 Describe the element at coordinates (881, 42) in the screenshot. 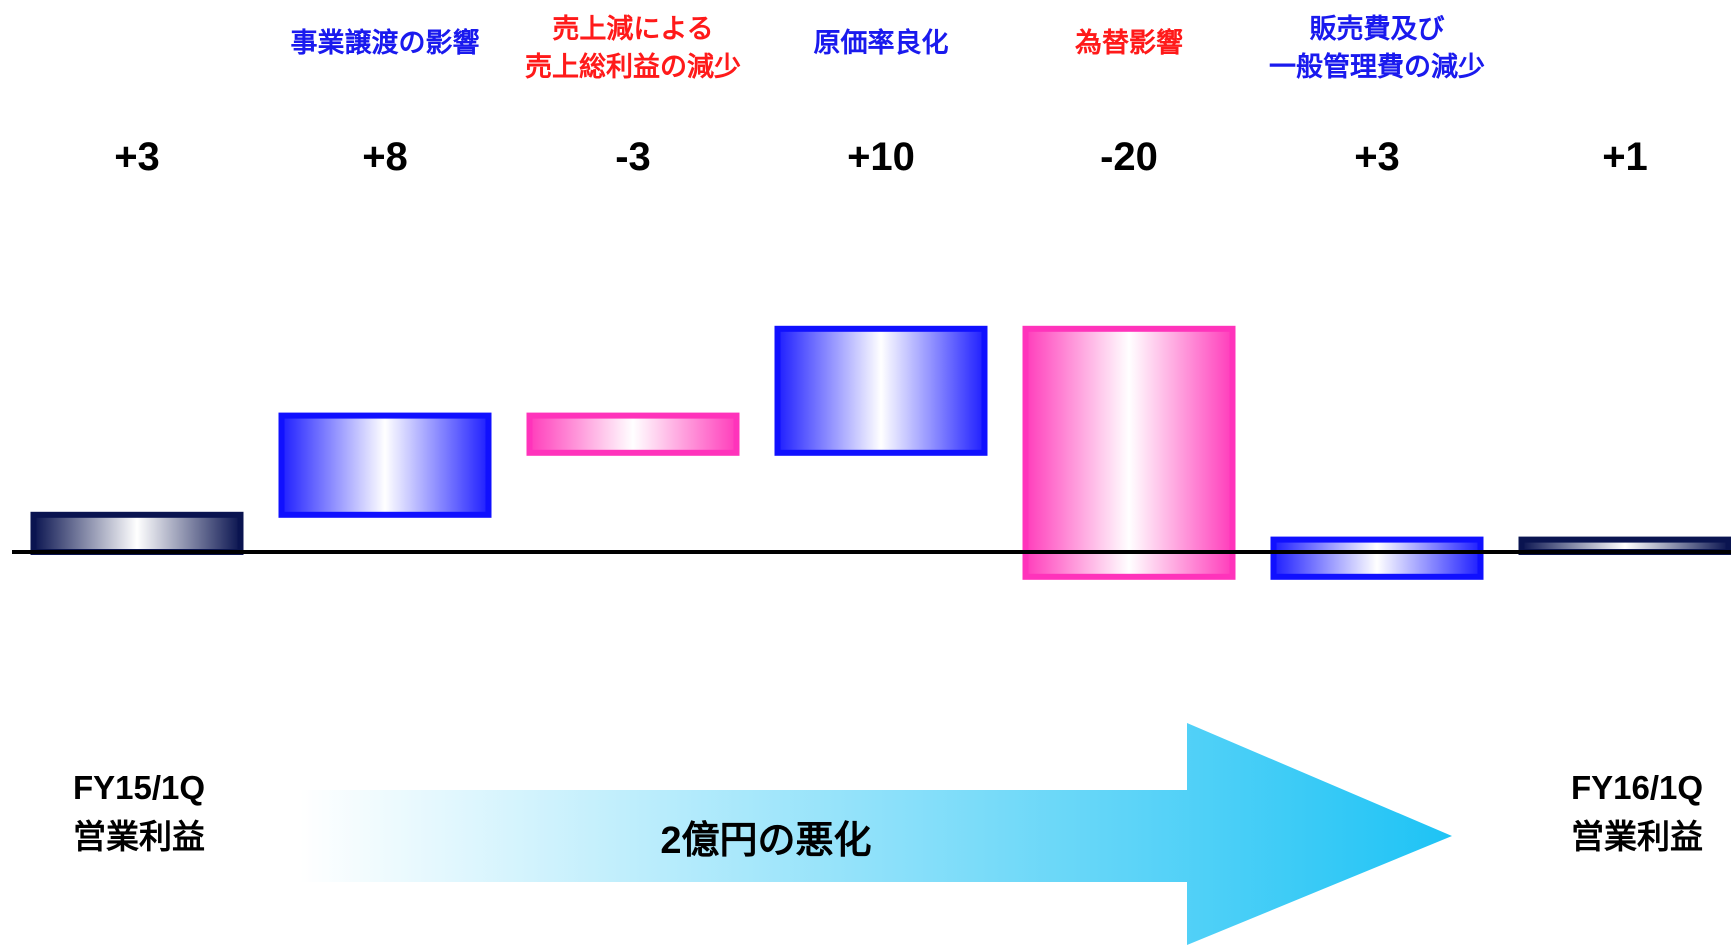

I see `category-label-4-line-1: 原価率良化` at that location.